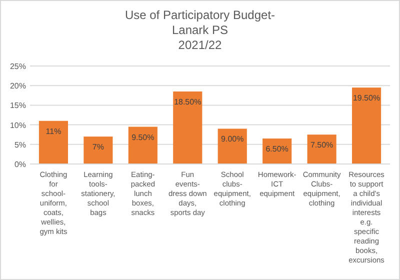 This screenshot has width=400, height=280. Describe the element at coordinates (18, 125) in the screenshot. I see `y-tick-label: 10%` at that location.